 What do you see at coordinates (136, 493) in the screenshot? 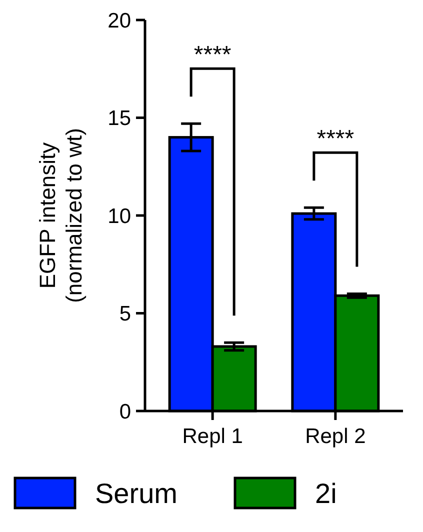
I see `legend-label: Serum` at bounding box center [136, 493].